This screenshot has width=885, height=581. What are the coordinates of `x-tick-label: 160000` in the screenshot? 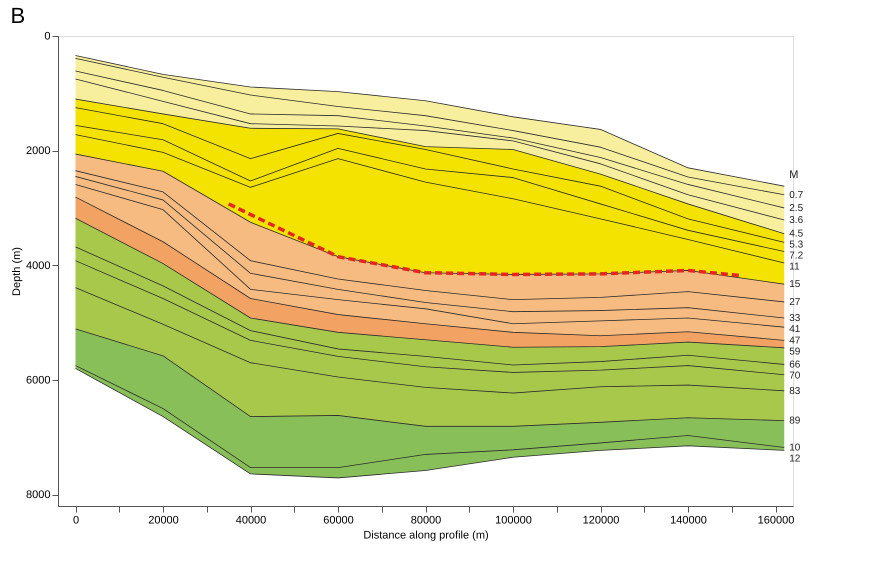 It's located at (776, 520).